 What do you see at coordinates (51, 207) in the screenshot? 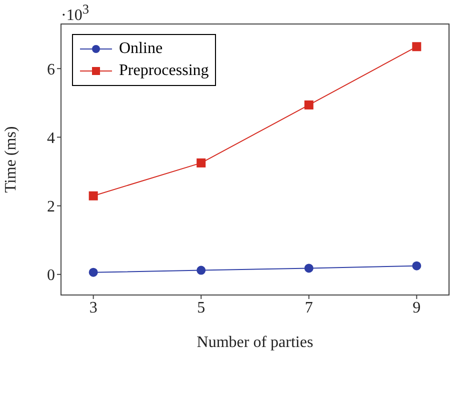
I see `y-tick-label: 2` at bounding box center [51, 207].